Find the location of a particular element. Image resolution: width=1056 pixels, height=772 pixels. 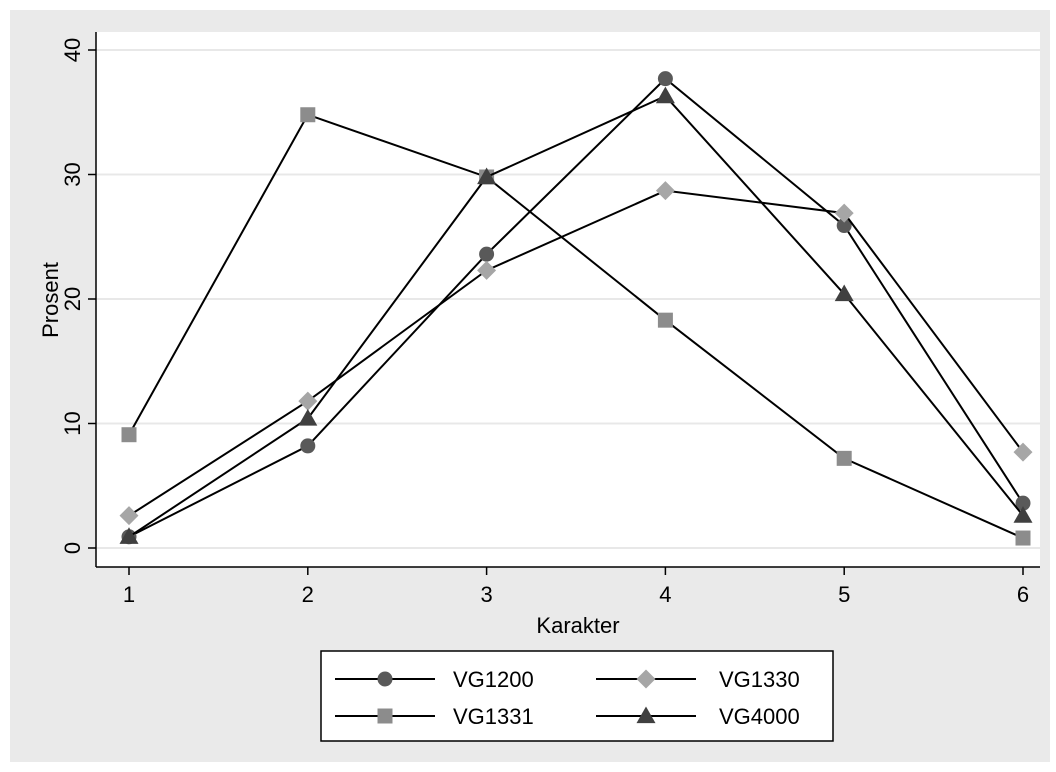

legend-label-VG1330: VG1330 is located at coordinates (759, 679).